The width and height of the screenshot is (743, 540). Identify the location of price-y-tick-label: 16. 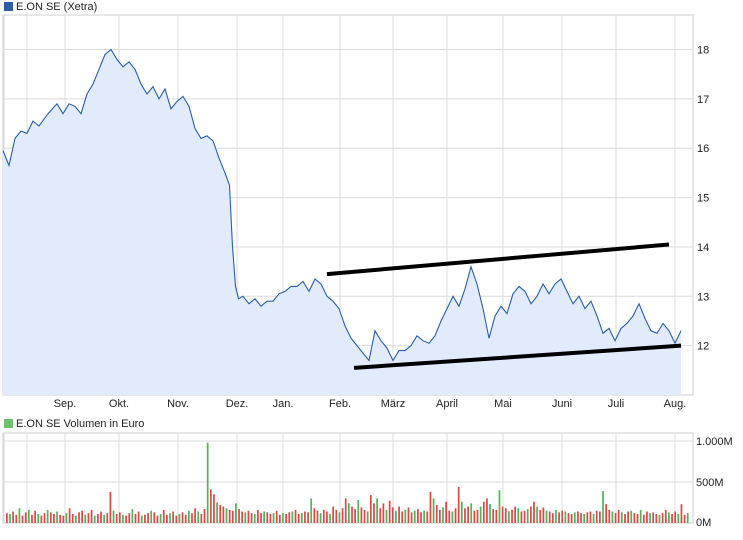
(703, 149).